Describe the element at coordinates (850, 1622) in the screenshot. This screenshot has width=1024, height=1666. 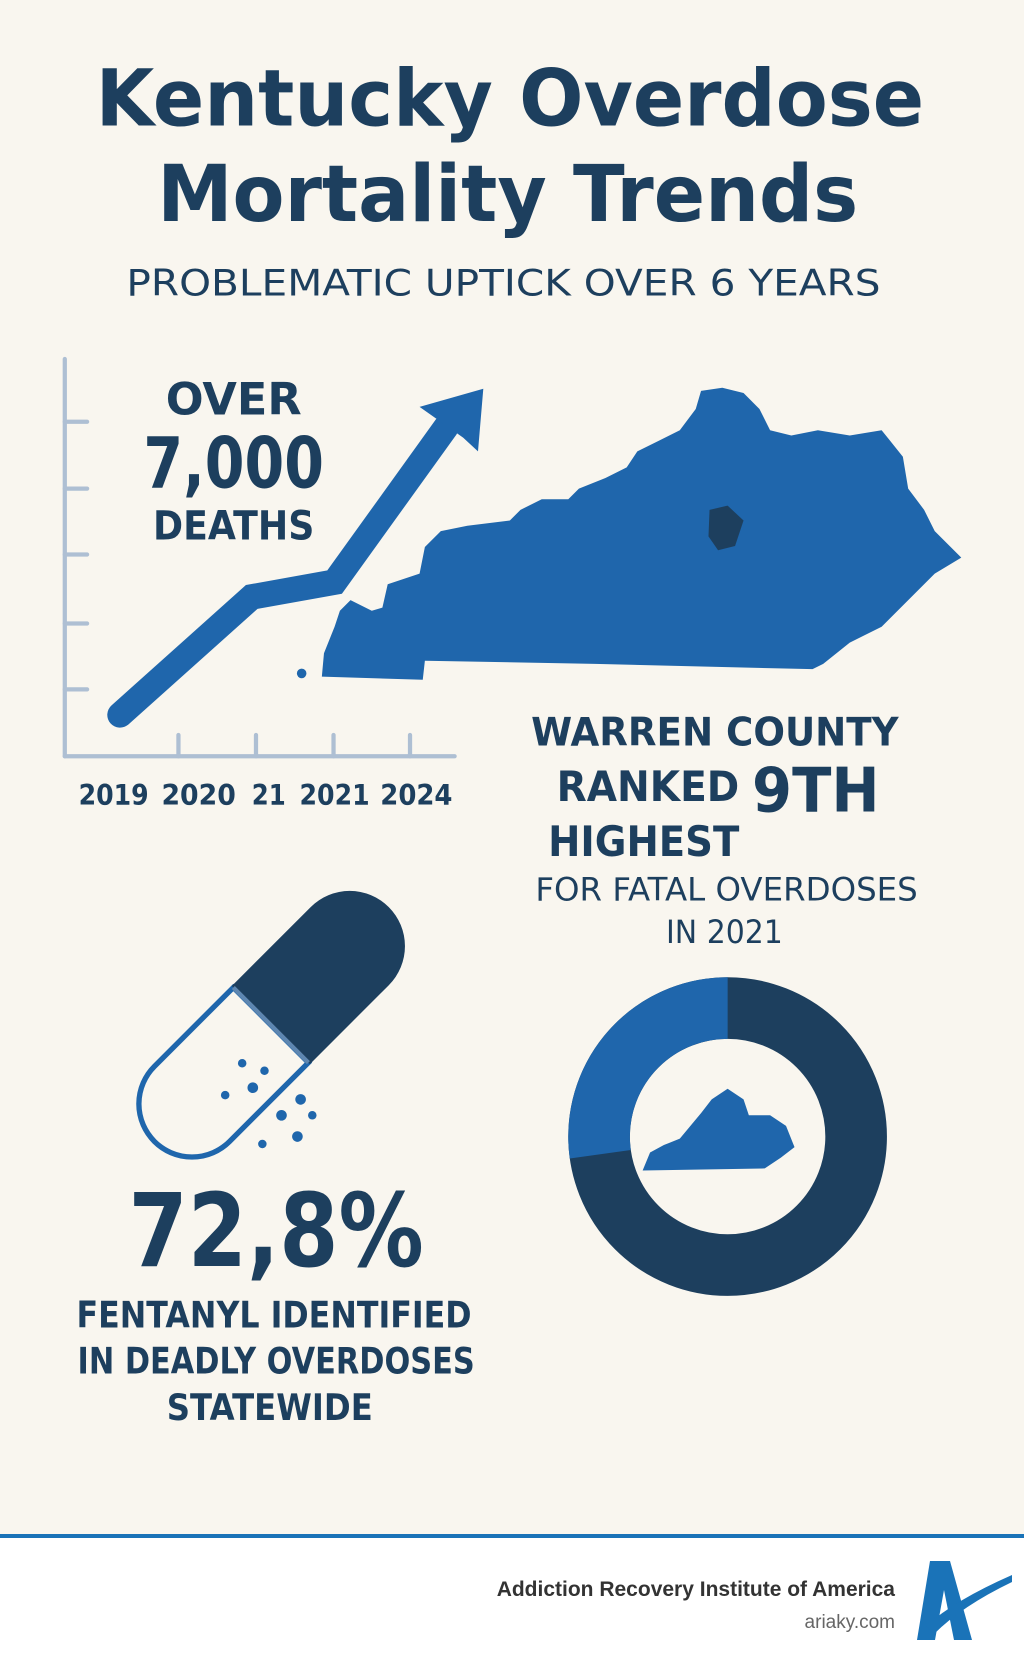
I see `footer-website: ariaky.com` at that location.